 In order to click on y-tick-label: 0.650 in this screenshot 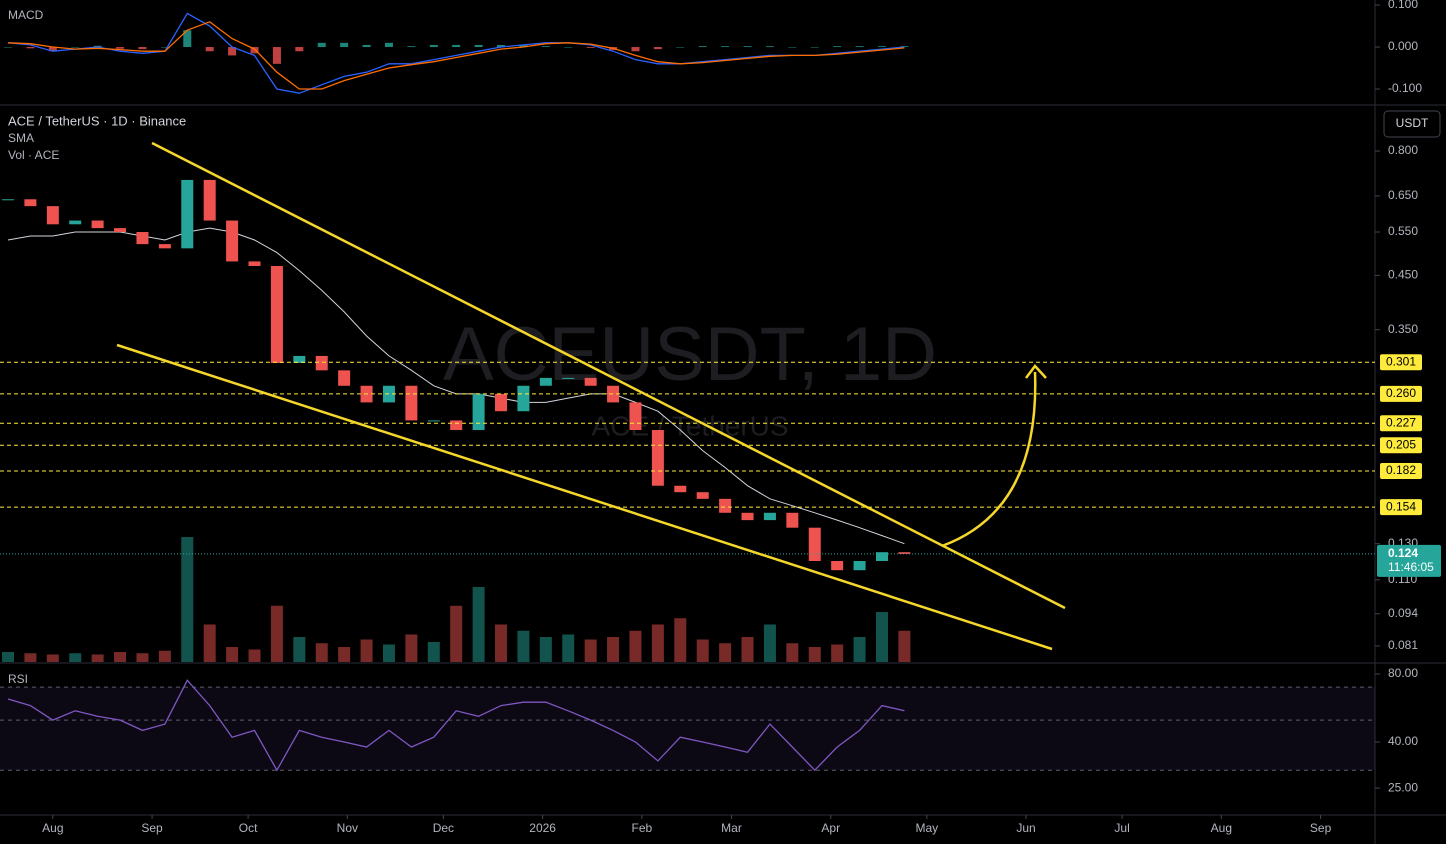, I will do `click(1403, 195)`.